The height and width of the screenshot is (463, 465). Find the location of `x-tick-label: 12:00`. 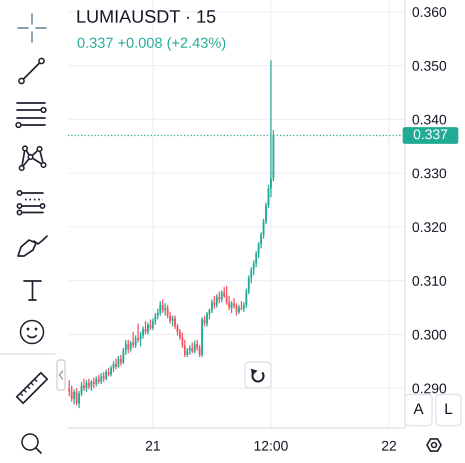

x-tick-label: 12:00 is located at coordinates (271, 445).